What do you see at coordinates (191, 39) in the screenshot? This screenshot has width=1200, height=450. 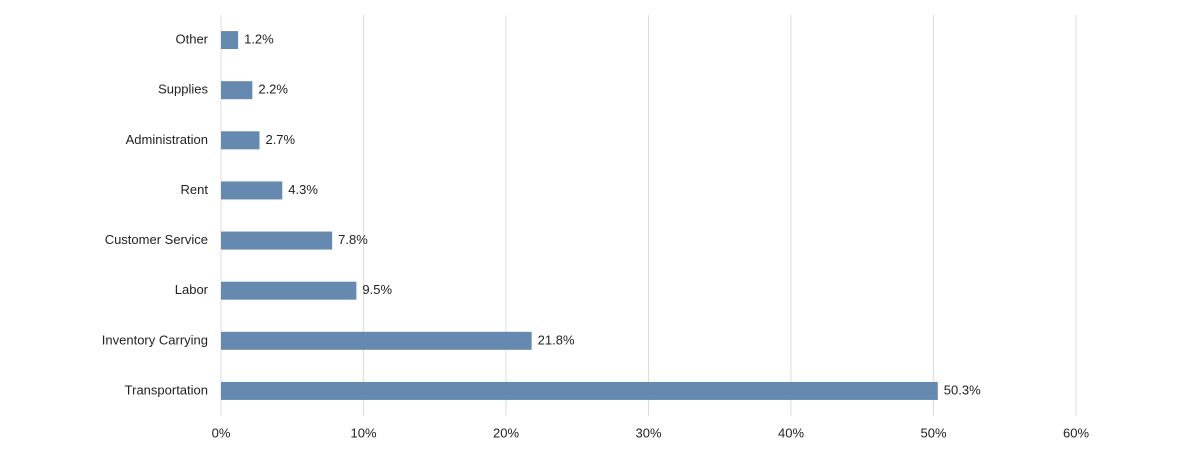 I see `y-tick-label: Other` at bounding box center [191, 39].